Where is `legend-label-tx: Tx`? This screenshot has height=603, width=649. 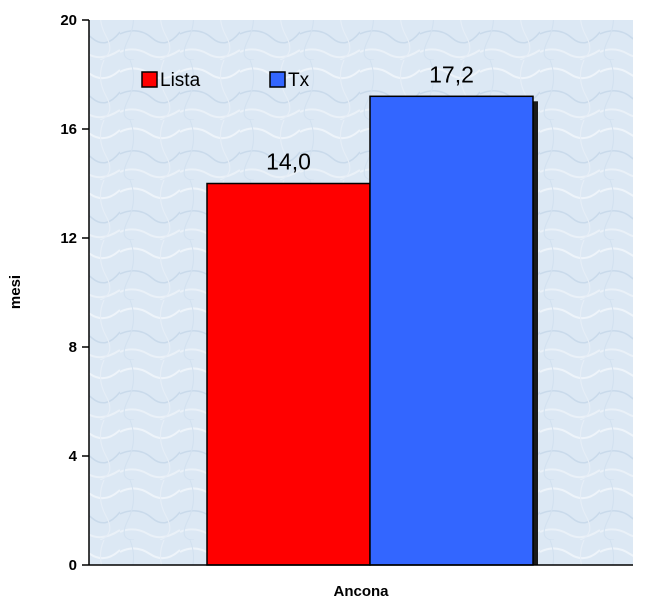
legend-label-tx: Tx is located at coordinates (299, 80).